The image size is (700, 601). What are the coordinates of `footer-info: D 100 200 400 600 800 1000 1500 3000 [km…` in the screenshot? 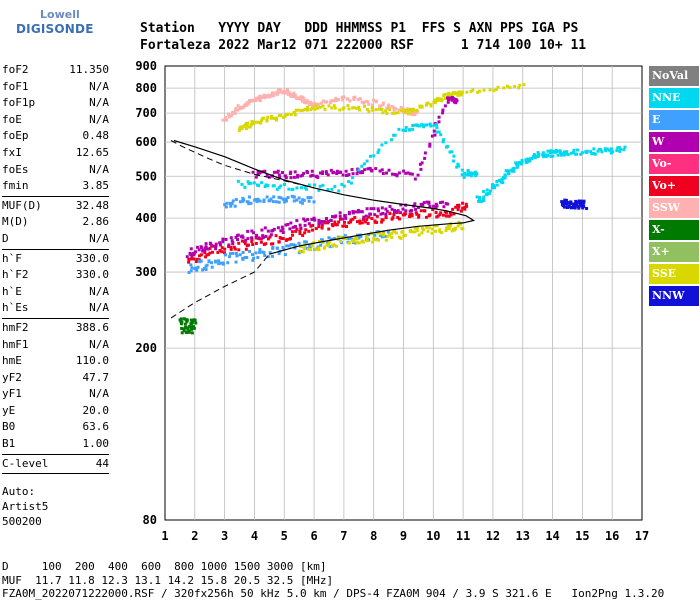 It's located at (333, 580).